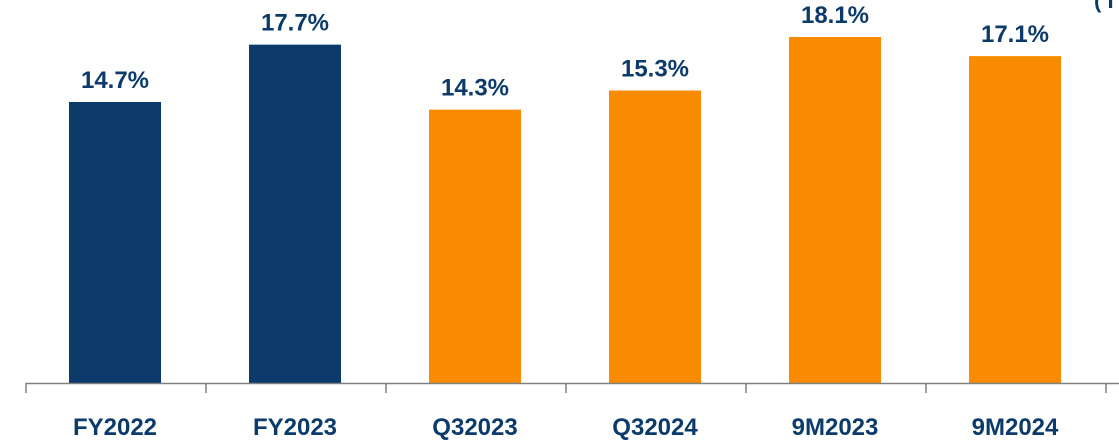 This screenshot has height=447, width=1119. Describe the element at coordinates (1104, 6) in the screenshot. I see `corner-partial-text: ( I` at that location.